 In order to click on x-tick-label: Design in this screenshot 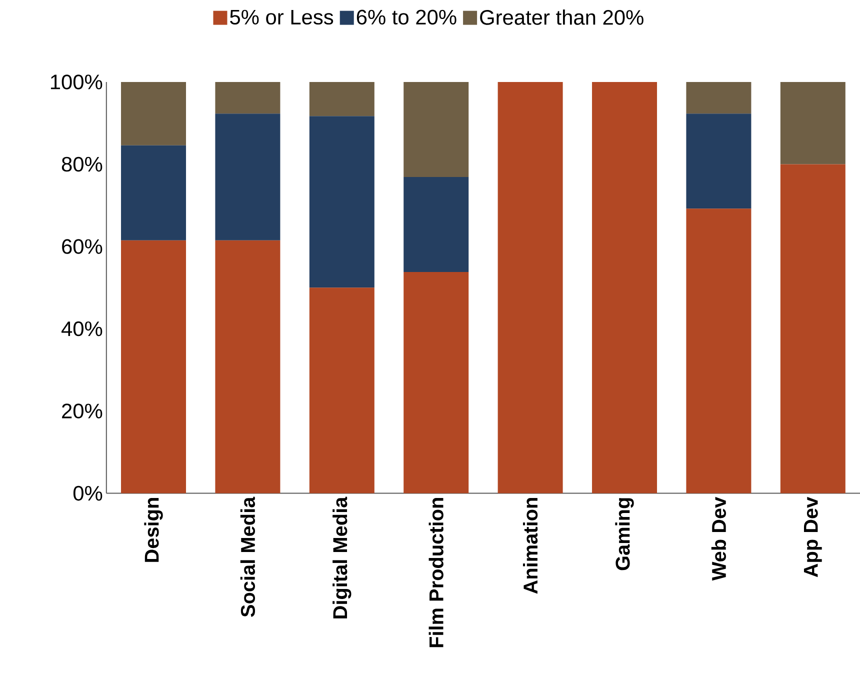, I will do `click(153, 530)`.